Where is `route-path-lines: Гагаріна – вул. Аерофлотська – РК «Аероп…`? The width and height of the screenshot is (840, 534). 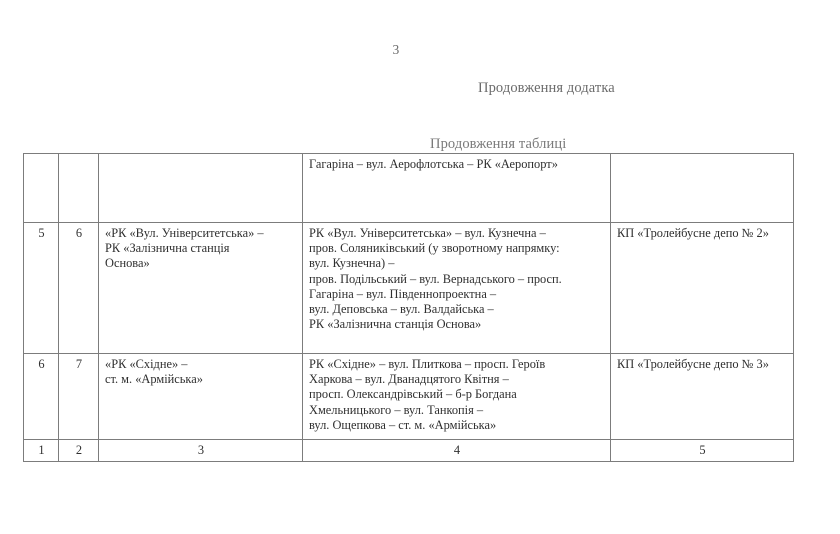 route-path-lines: Гагаріна – вул. Аерофлотська – РК «Аероп… is located at coordinates (433, 164).